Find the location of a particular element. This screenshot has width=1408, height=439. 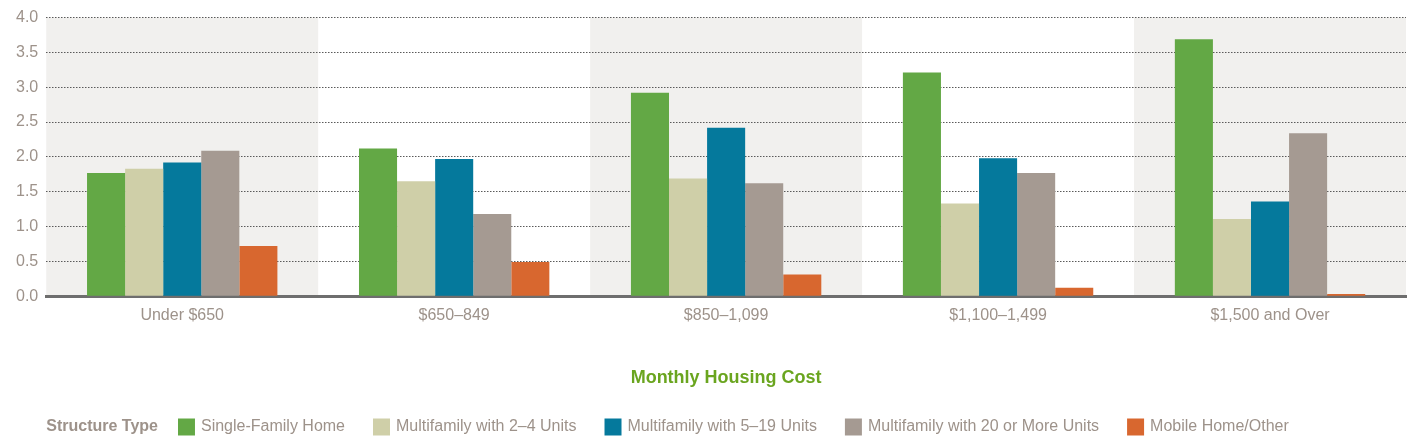

x-tick-label: $650–849 is located at coordinates (454, 315).